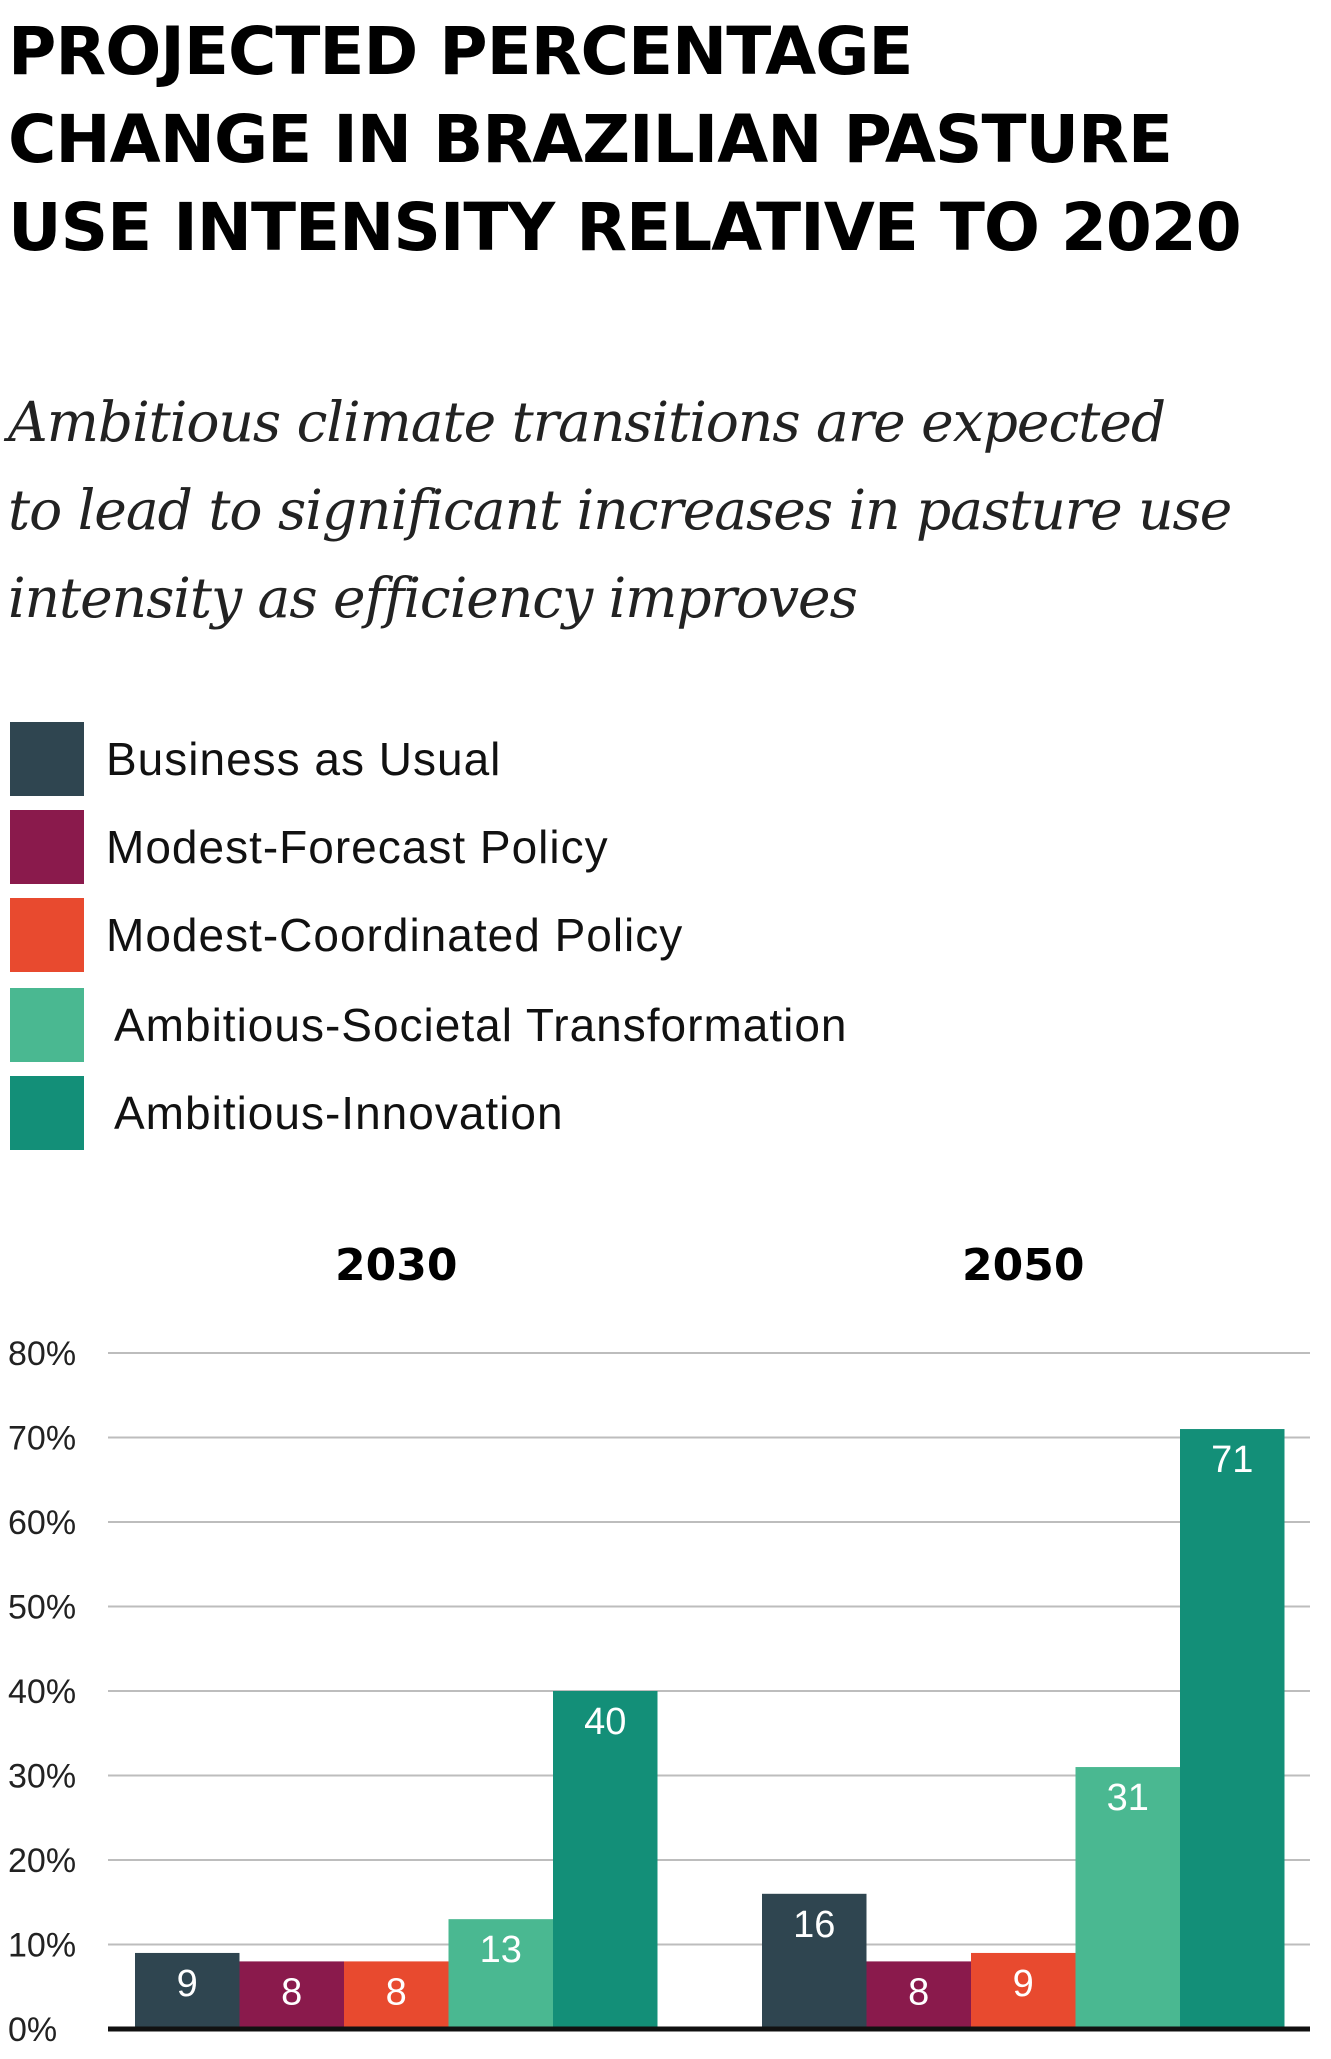 This screenshot has width=1331, height=2059. I want to click on data-label: 71, so click(1232, 1460).